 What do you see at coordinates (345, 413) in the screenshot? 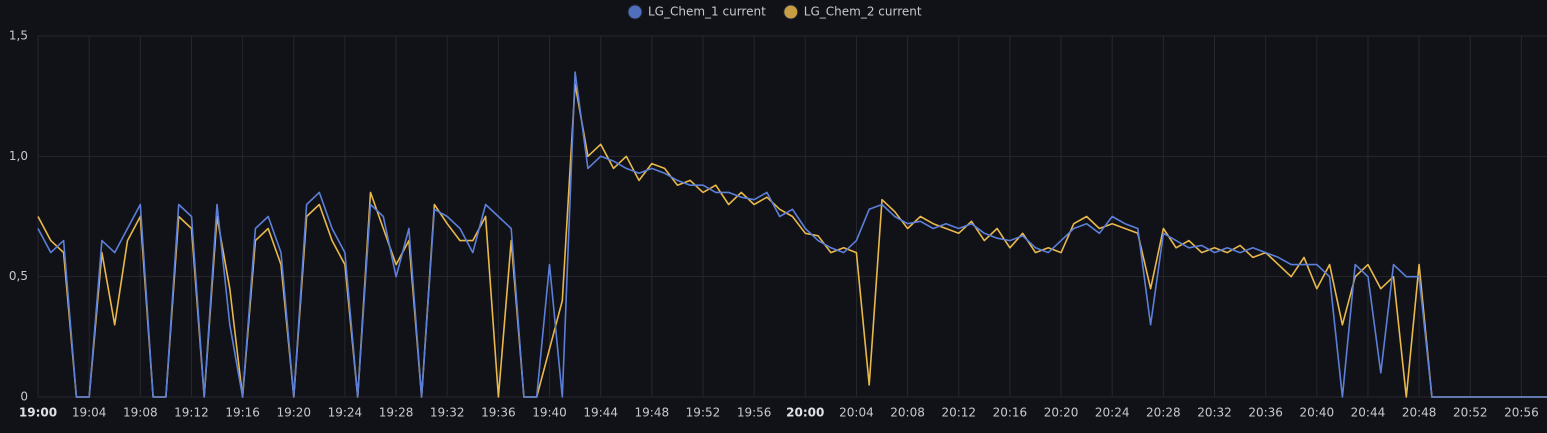
I see `x-tick-label: 19:24` at bounding box center [345, 413].